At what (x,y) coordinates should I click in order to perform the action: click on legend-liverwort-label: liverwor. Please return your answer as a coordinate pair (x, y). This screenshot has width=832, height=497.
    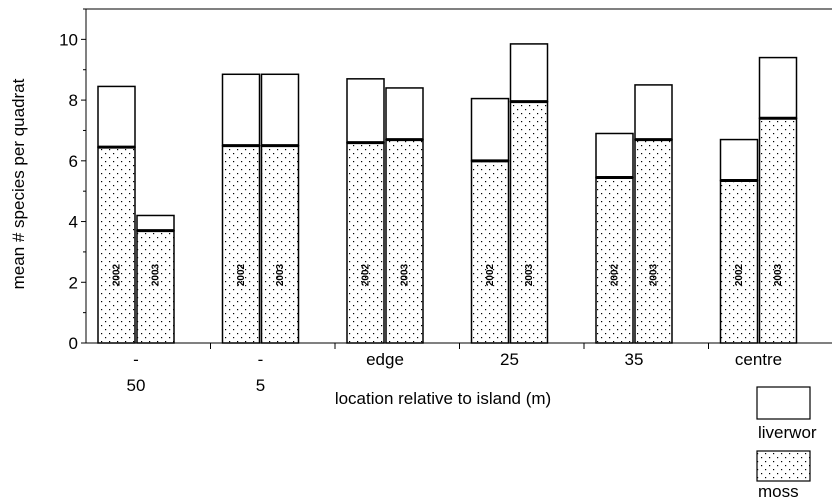
    Looking at the image, I should click on (787, 432).